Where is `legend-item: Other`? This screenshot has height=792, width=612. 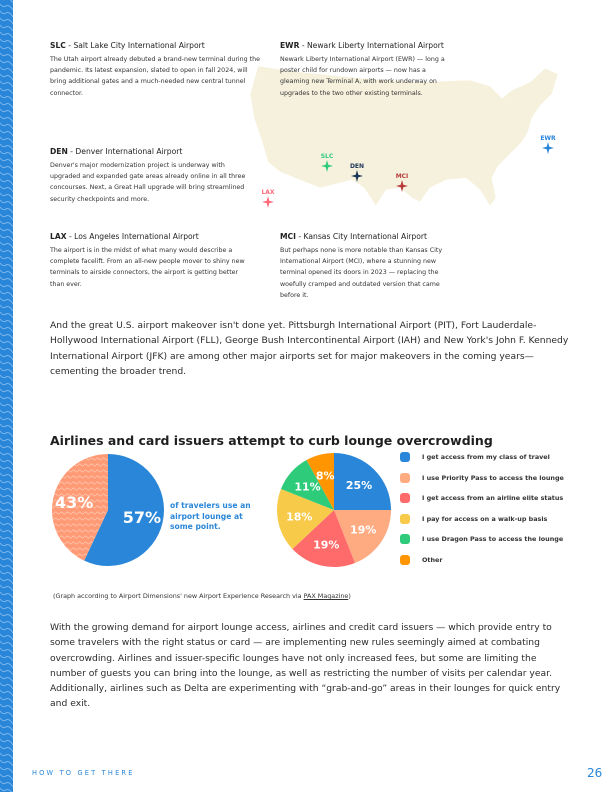 legend-item: Other is located at coordinates (482, 560).